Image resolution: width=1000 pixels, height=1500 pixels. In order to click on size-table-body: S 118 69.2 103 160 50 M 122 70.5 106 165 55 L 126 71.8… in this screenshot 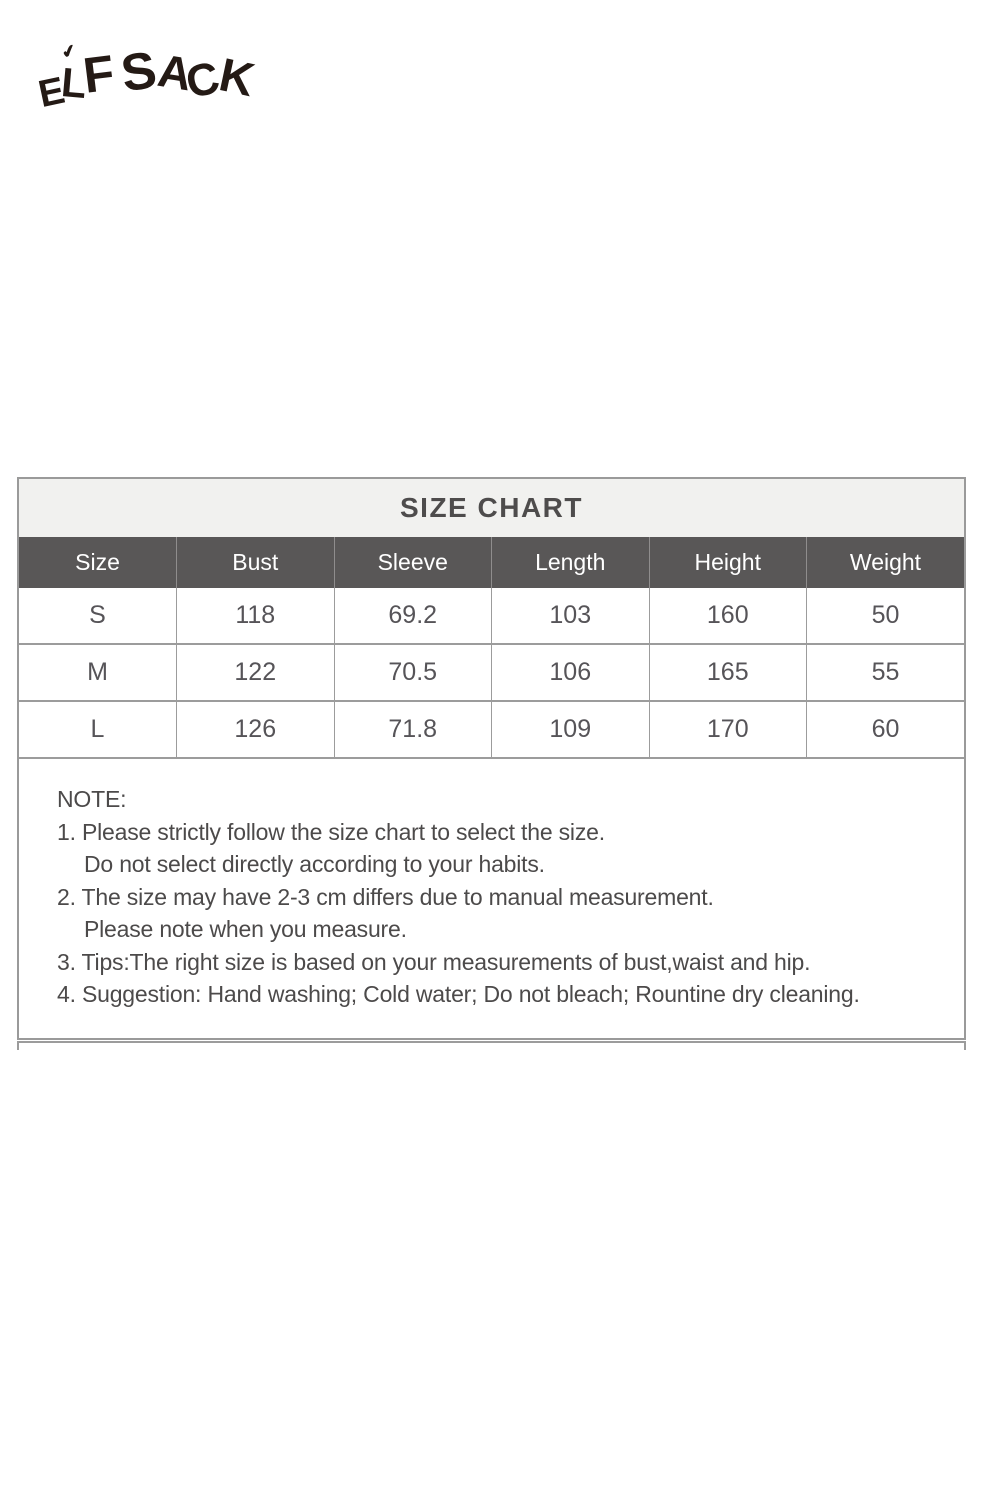, I will do `click(491, 672)`.